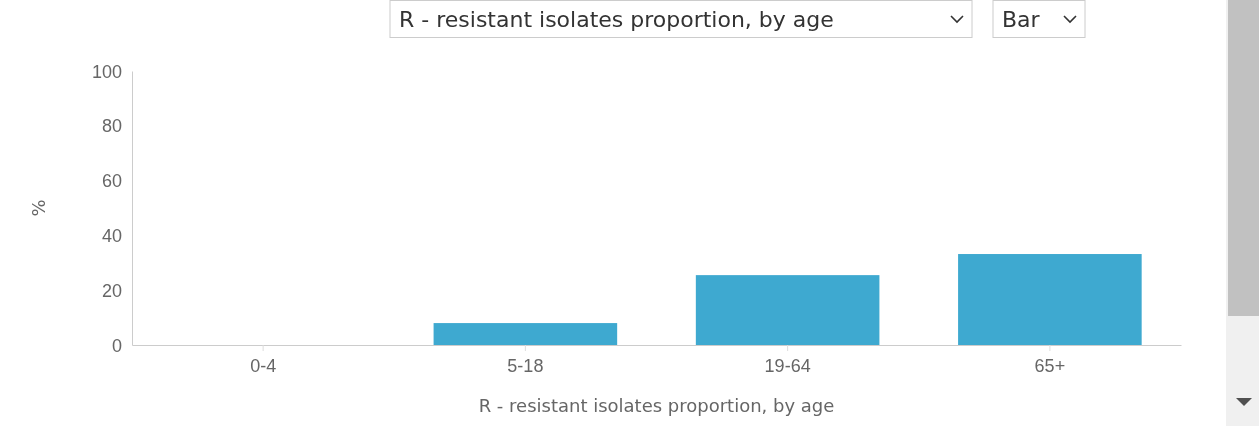  Describe the element at coordinates (656, 405) in the screenshot. I see `x-axis-title: R - resistant isolates proportion, by age` at that location.